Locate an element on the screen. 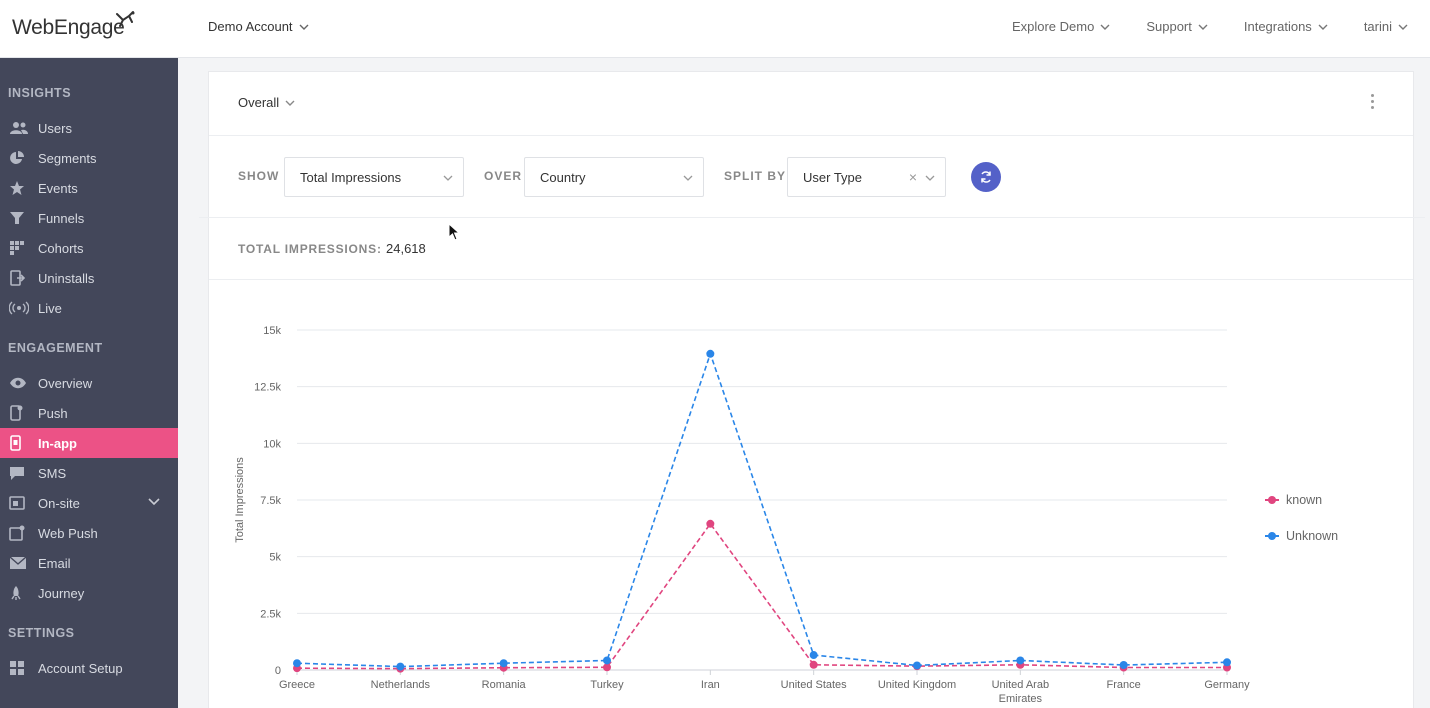  over-select: Country is located at coordinates (614, 177).